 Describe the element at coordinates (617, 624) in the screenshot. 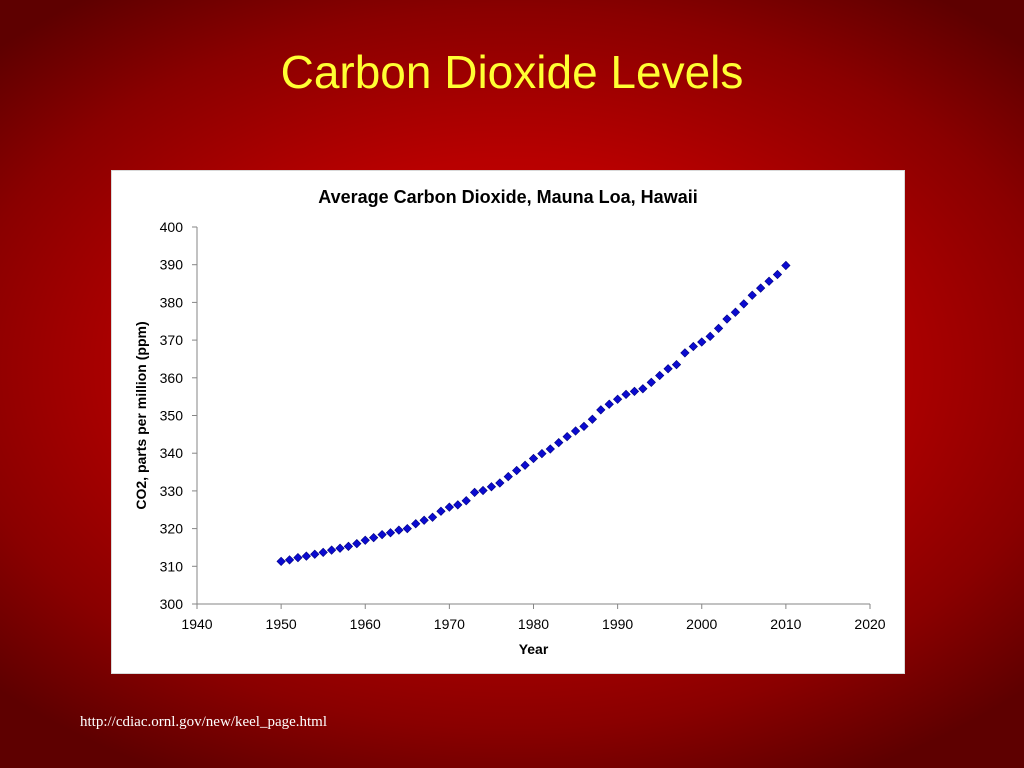

I see `x-tick-label: 1990` at that location.